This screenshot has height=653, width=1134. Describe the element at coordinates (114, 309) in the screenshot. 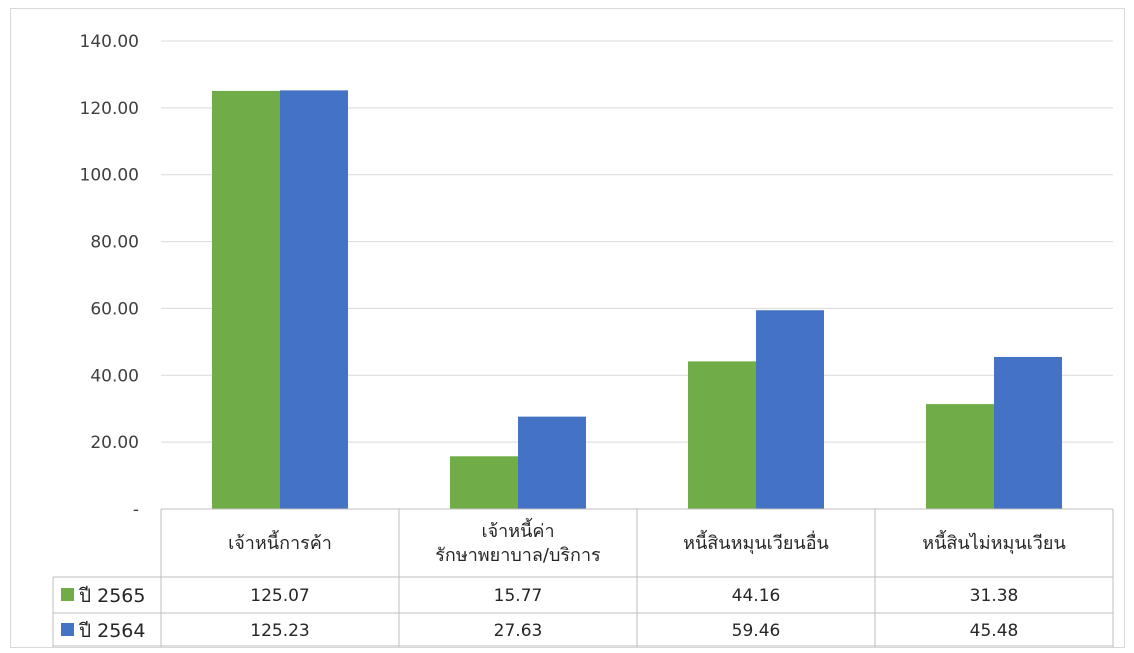

I see `y-tick-label-3: 60.00` at that location.